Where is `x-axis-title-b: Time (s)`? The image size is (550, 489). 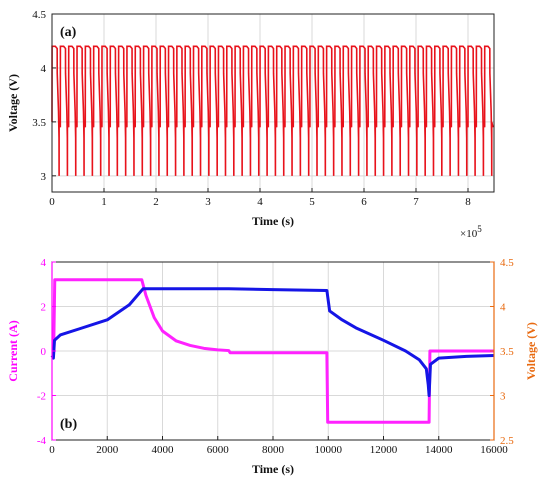
x-axis-title-b: Time (s) is located at coordinates (273, 469).